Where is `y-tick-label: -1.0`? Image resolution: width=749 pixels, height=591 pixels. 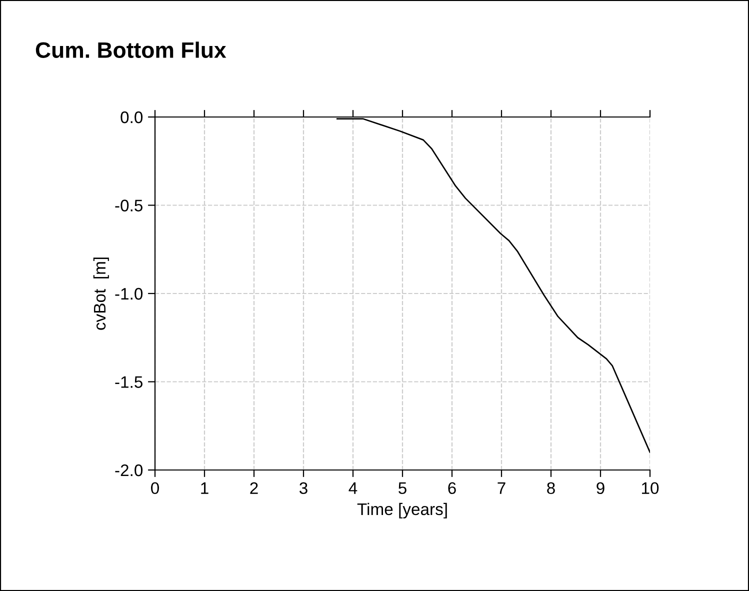
y-tick-label: -1.0 is located at coordinates (129, 294).